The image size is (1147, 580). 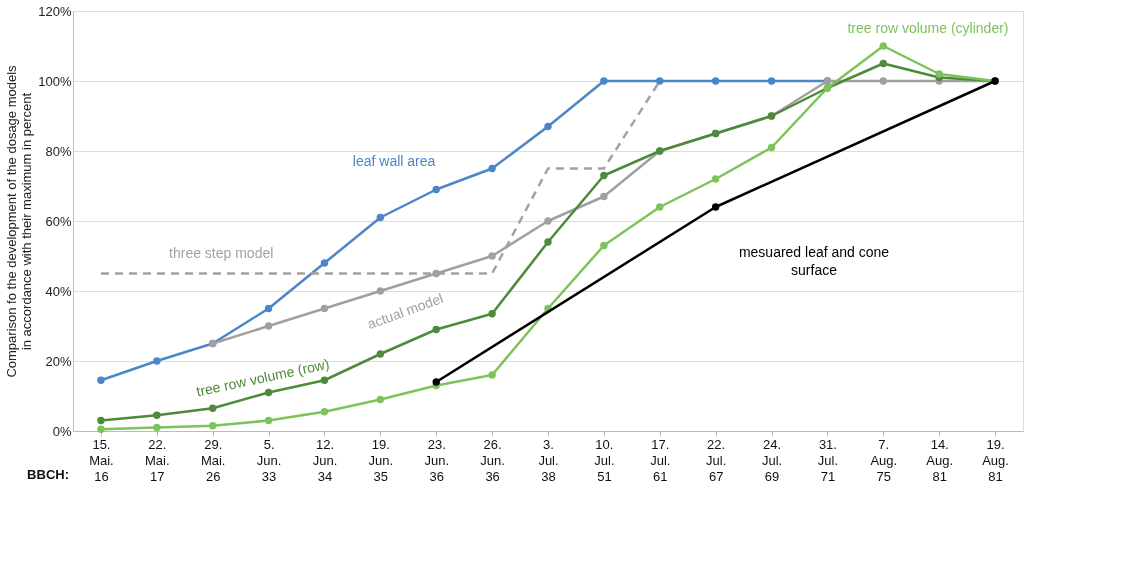 I want to click on y-tick-label: 20%, so click(x=58, y=361).